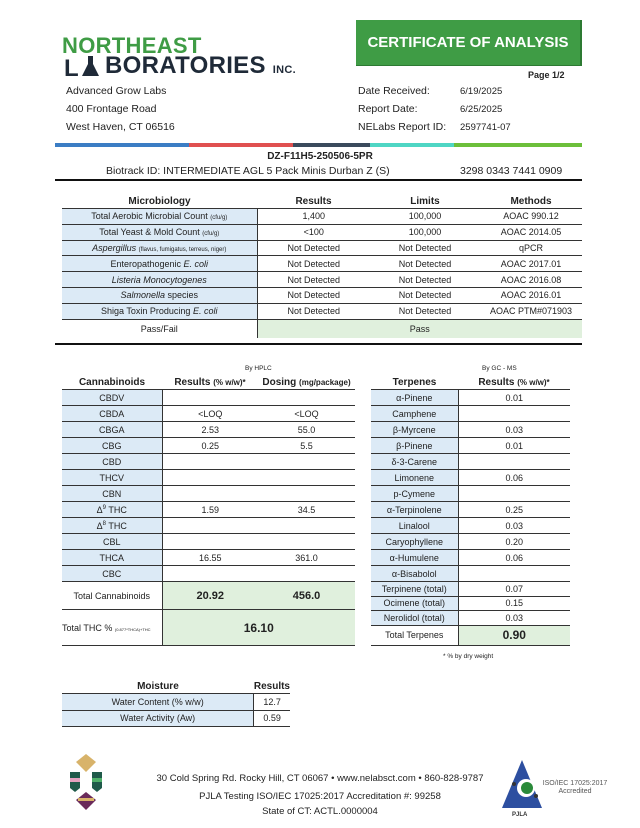 This screenshot has height=828, width=640. What do you see at coordinates (306, 557) in the screenshot?
I see `cannabinoid-dose: 361.0` at bounding box center [306, 557].